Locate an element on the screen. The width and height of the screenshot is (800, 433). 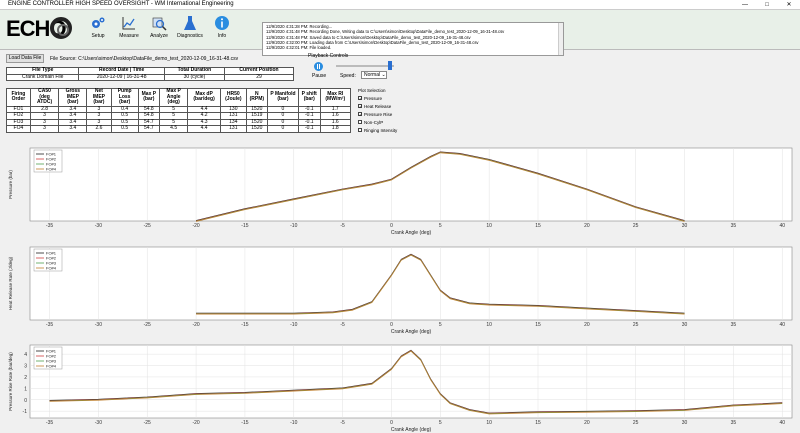
legend-entry: FO#4 is located at coordinates (51, 366).